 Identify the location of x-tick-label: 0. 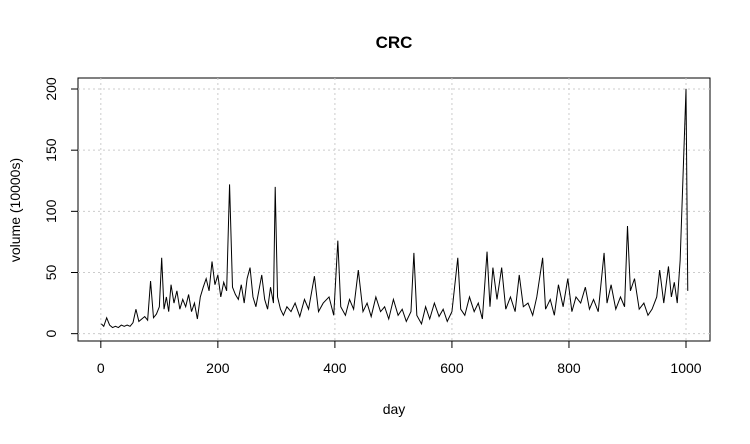
(101, 368).